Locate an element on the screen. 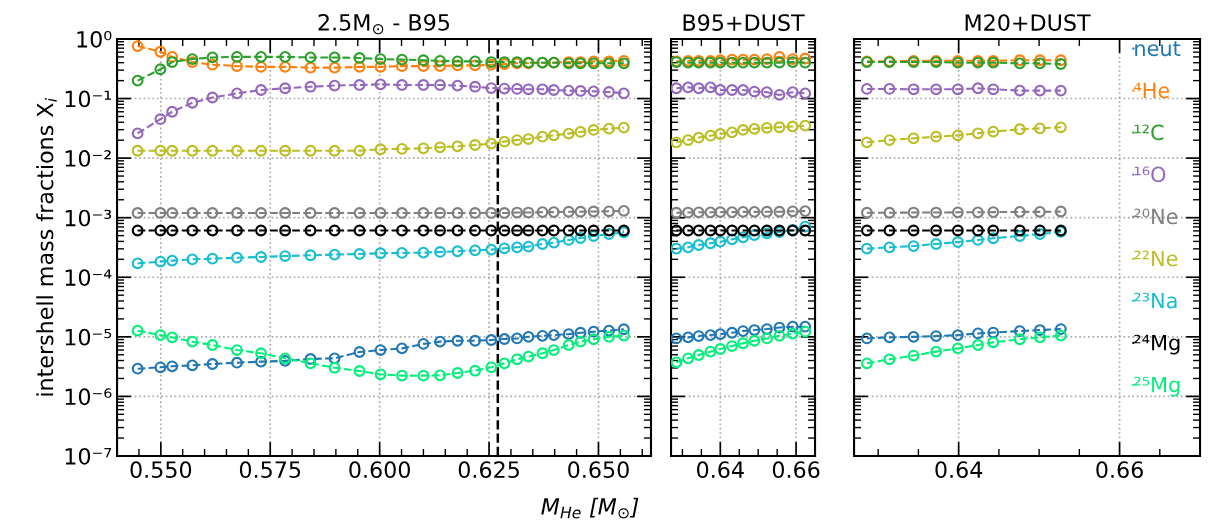  x-tick-label: 0.600 is located at coordinates (379, 470).